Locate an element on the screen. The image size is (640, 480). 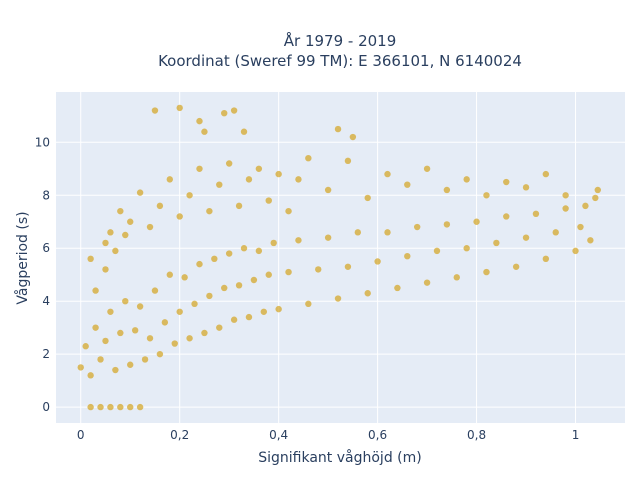
x-axis-title: Signifikant våghöjd (m) is located at coordinates (339, 457).